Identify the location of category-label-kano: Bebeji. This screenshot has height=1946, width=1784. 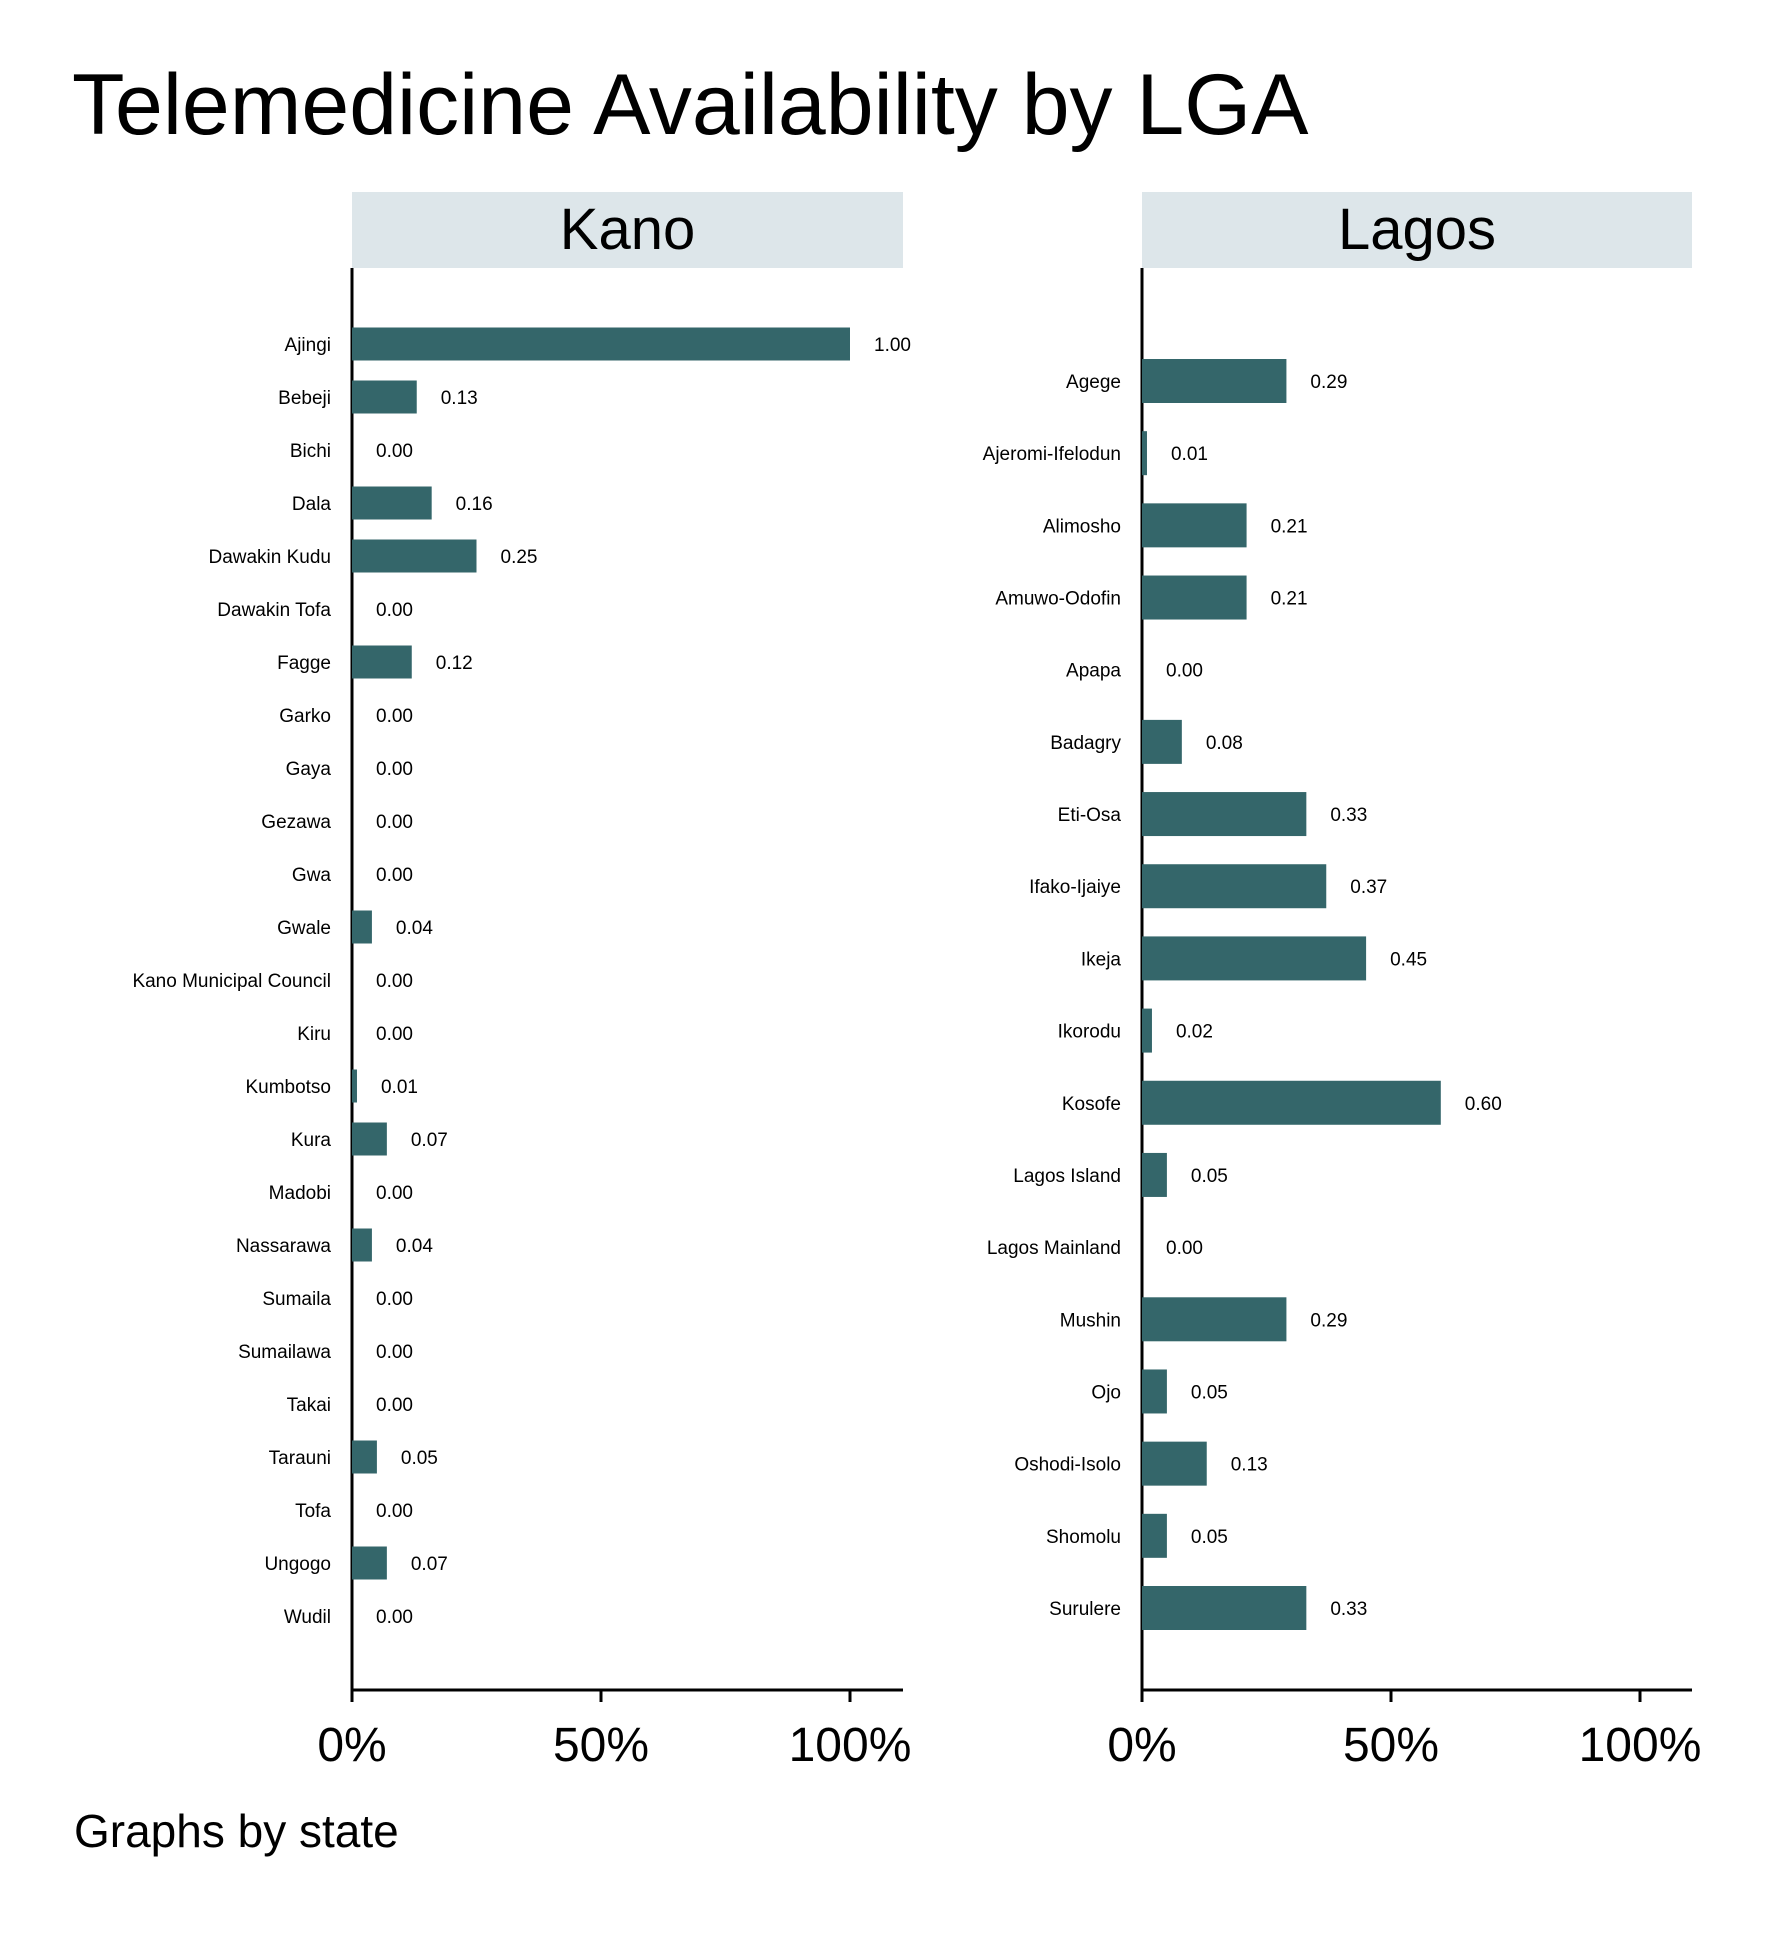
(304, 398).